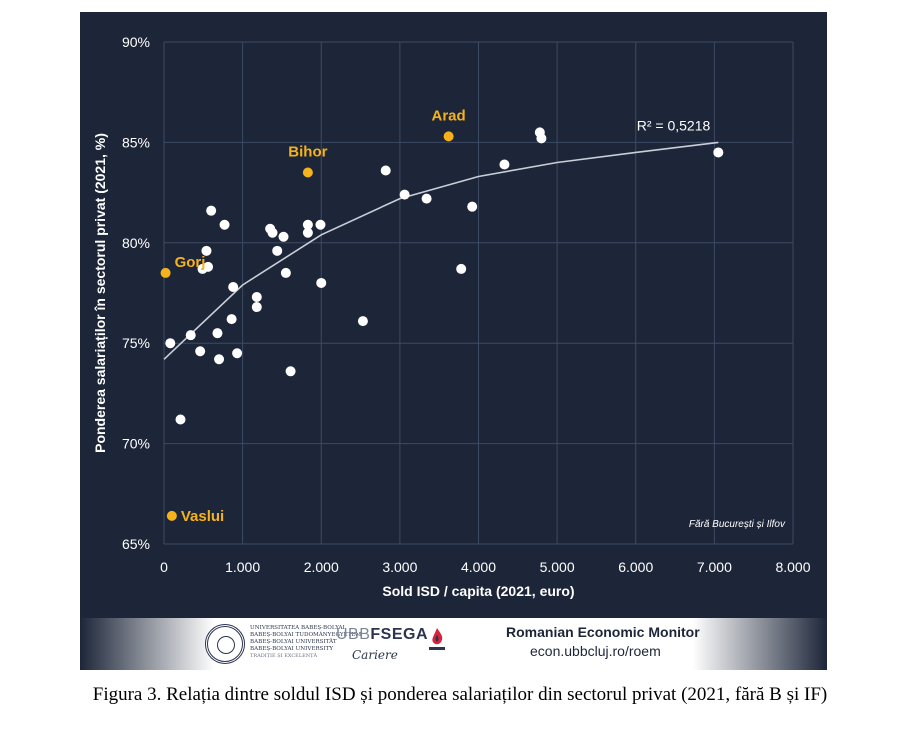 Image resolution: width=920 pixels, height=744 pixels. I want to click on highlighted-point-label: Gorj, so click(190, 262).